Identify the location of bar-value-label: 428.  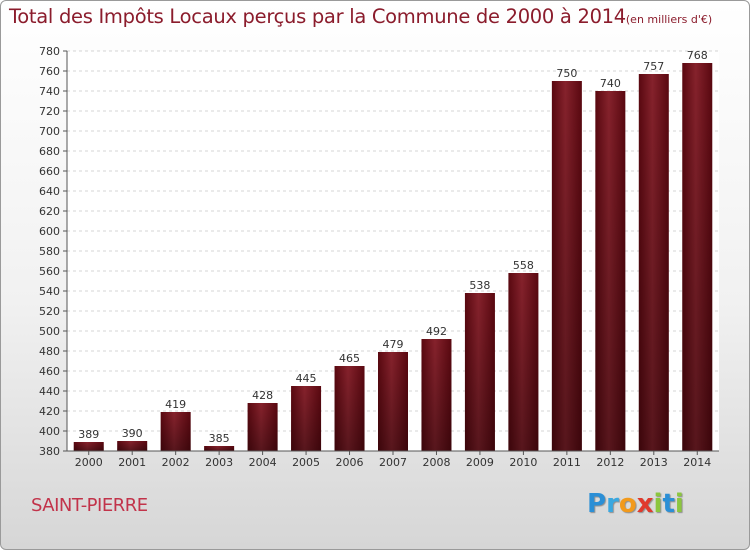
(262, 395).